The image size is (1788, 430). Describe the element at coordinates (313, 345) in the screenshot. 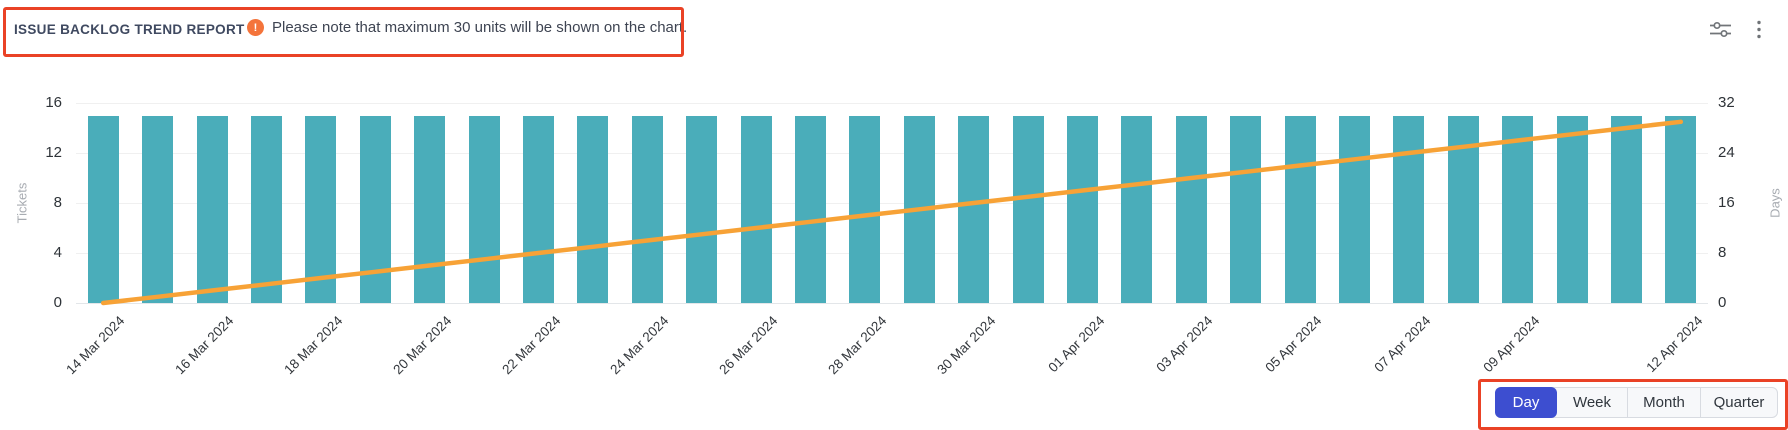

I see `x-axis-tick-label: 18 Mar 2024` at that location.